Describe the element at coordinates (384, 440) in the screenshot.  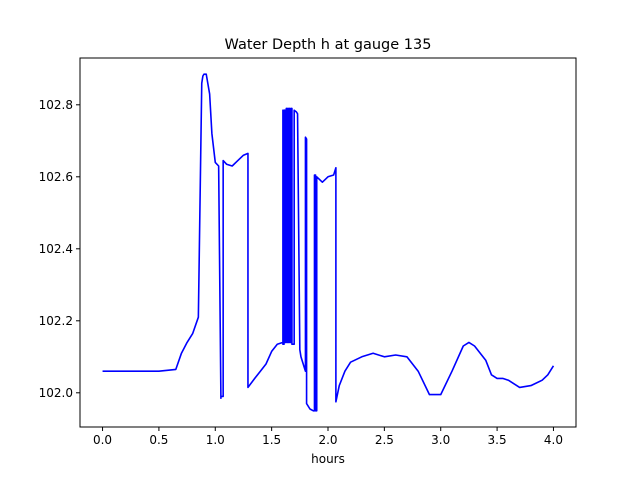
I see `x-tick-label: 2.5` at that location.